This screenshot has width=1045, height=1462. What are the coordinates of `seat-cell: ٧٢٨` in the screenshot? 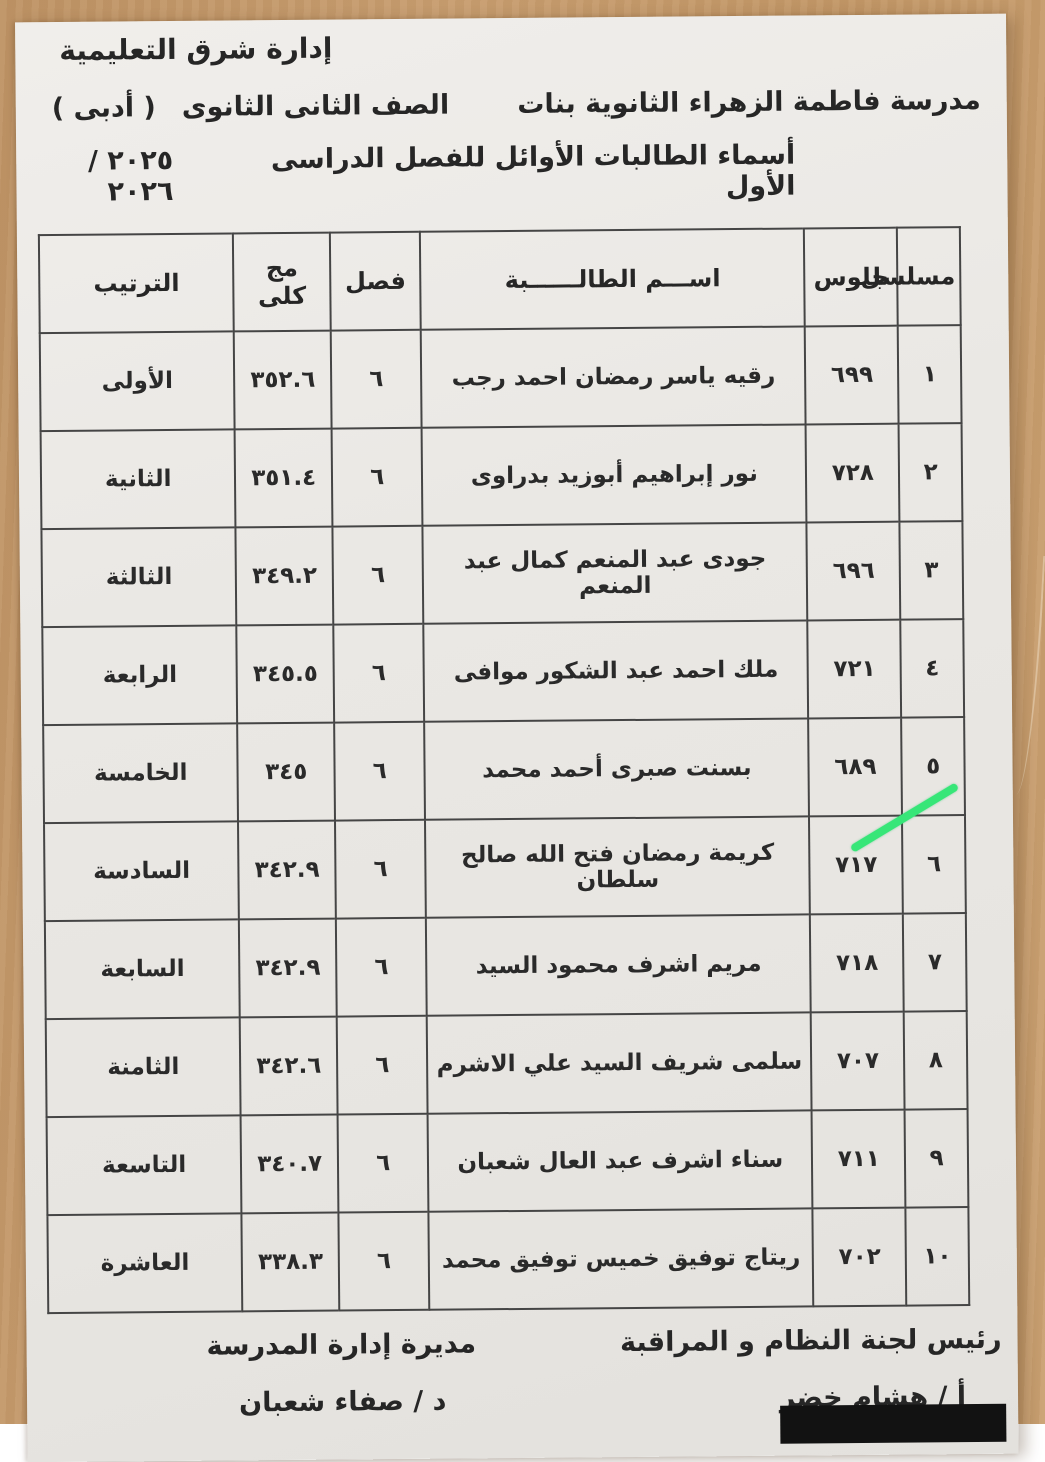 It's located at (852, 473).